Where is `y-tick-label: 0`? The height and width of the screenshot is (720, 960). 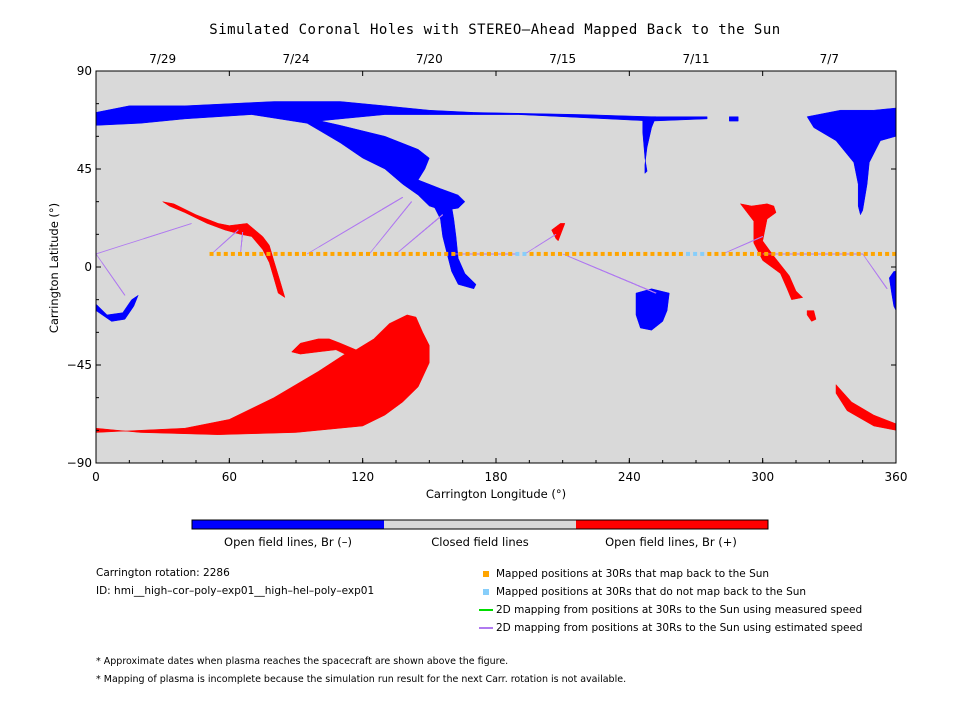
y-tick-label: 0 is located at coordinates (88, 267).